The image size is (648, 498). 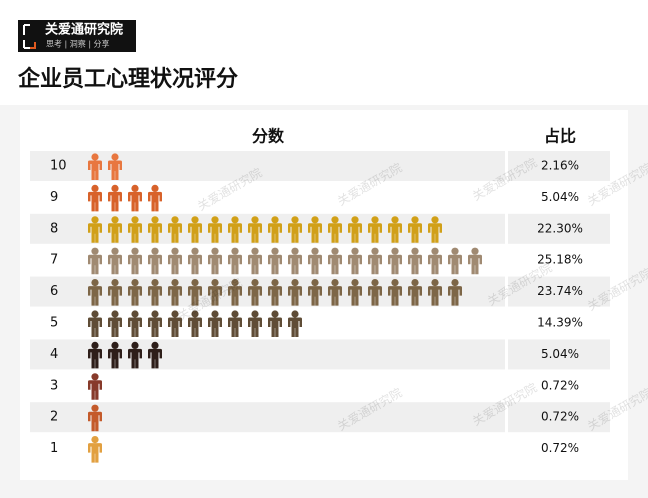 I want to click on brand-name: 关爱通研究院, so click(x=84, y=30).